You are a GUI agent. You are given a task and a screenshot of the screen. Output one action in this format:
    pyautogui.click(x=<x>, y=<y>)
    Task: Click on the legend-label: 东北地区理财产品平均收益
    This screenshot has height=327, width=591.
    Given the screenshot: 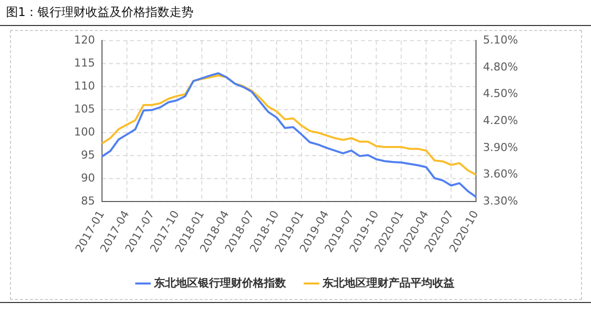 What is the action you would take?
    pyautogui.click(x=388, y=283)
    